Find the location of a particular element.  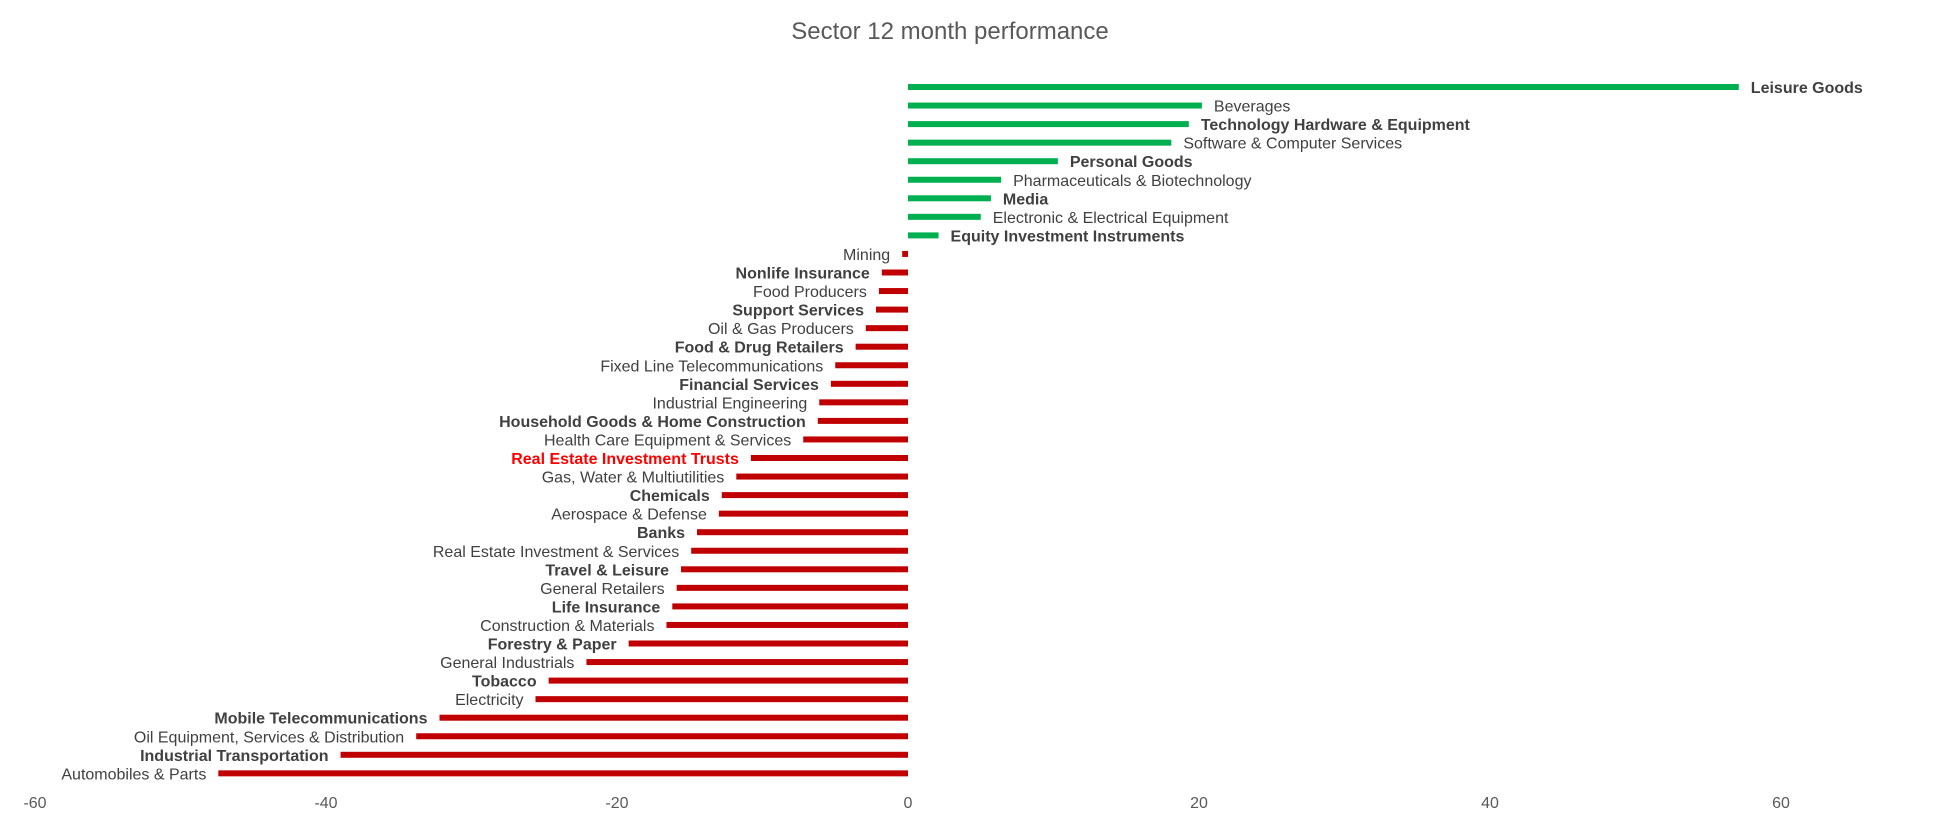

bar-label: Tobacco is located at coordinates (504, 682).